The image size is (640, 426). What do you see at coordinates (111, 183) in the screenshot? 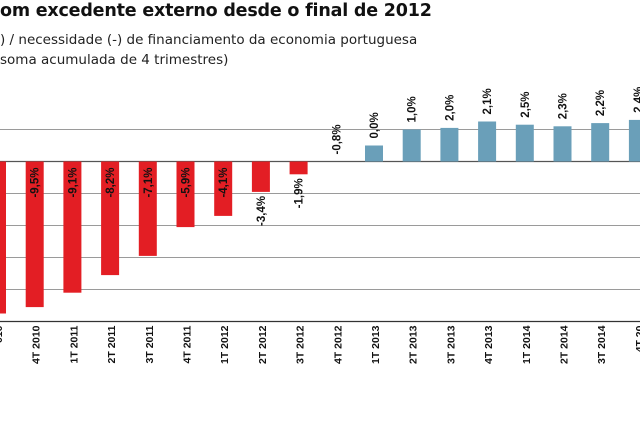
I see `data-label: -8,2%` at bounding box center [111, 183].